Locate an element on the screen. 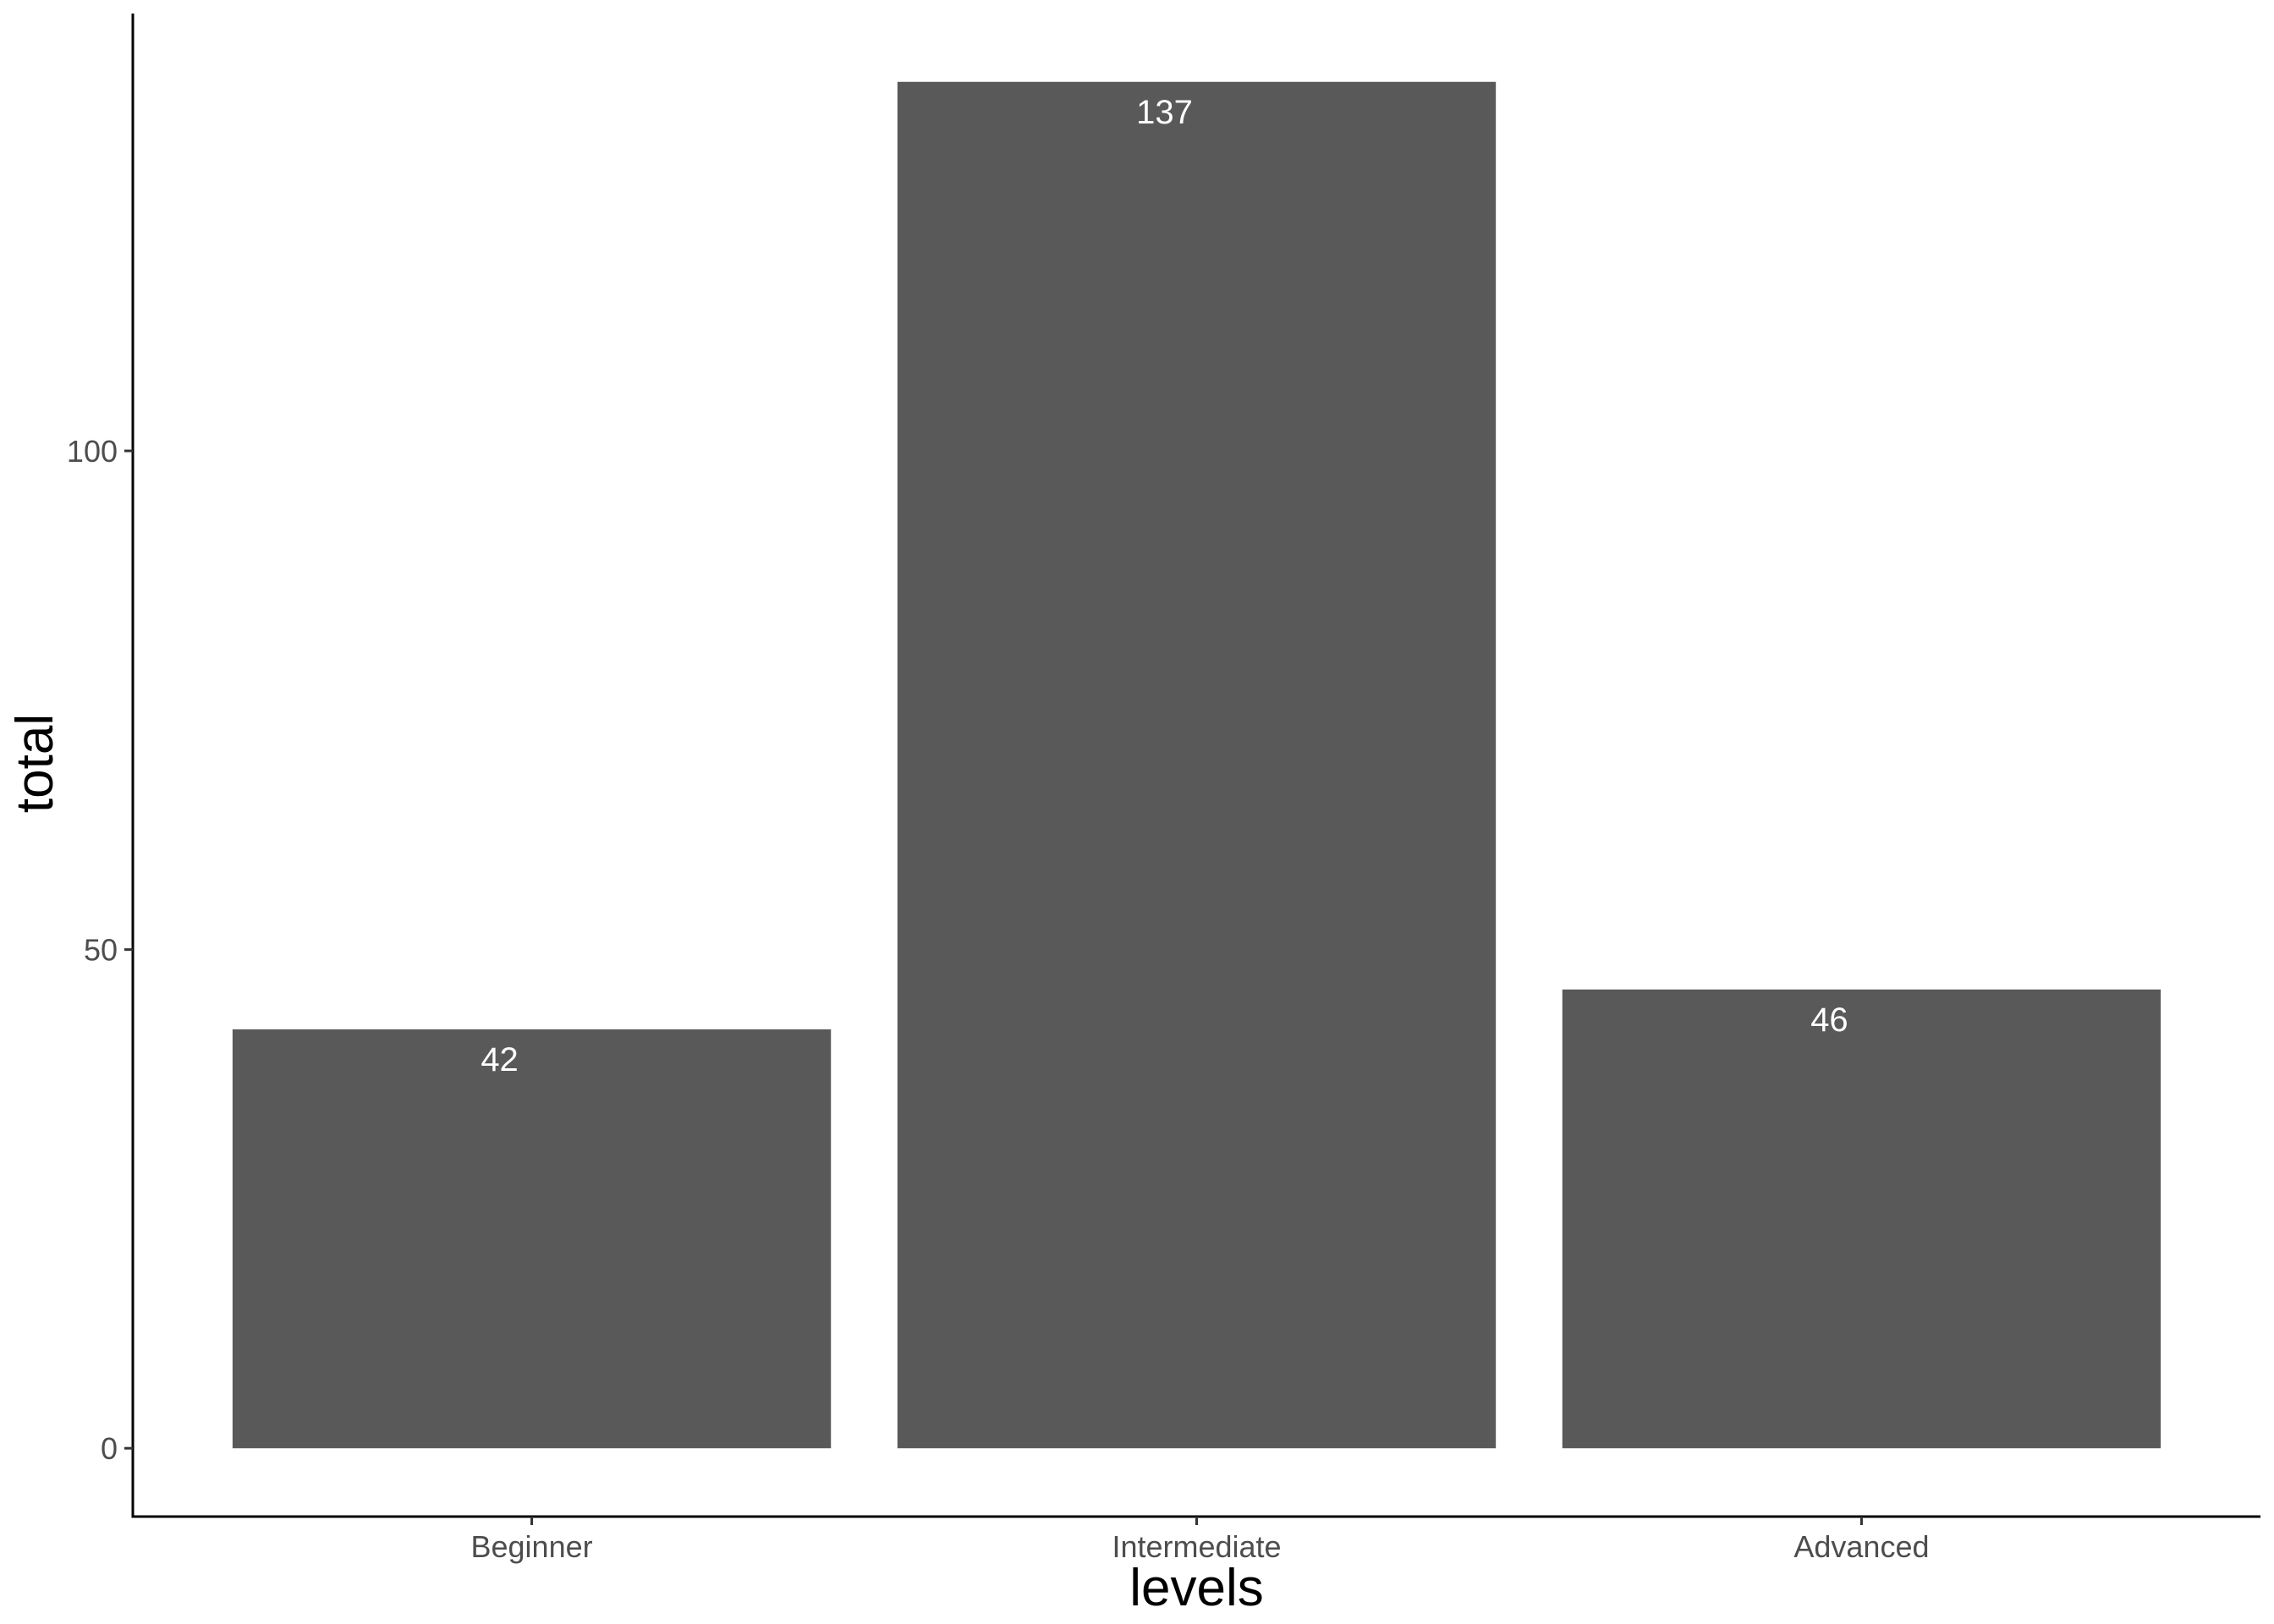  bar-value-label-advanced: 46 is located at coordinates (1829, 1020).